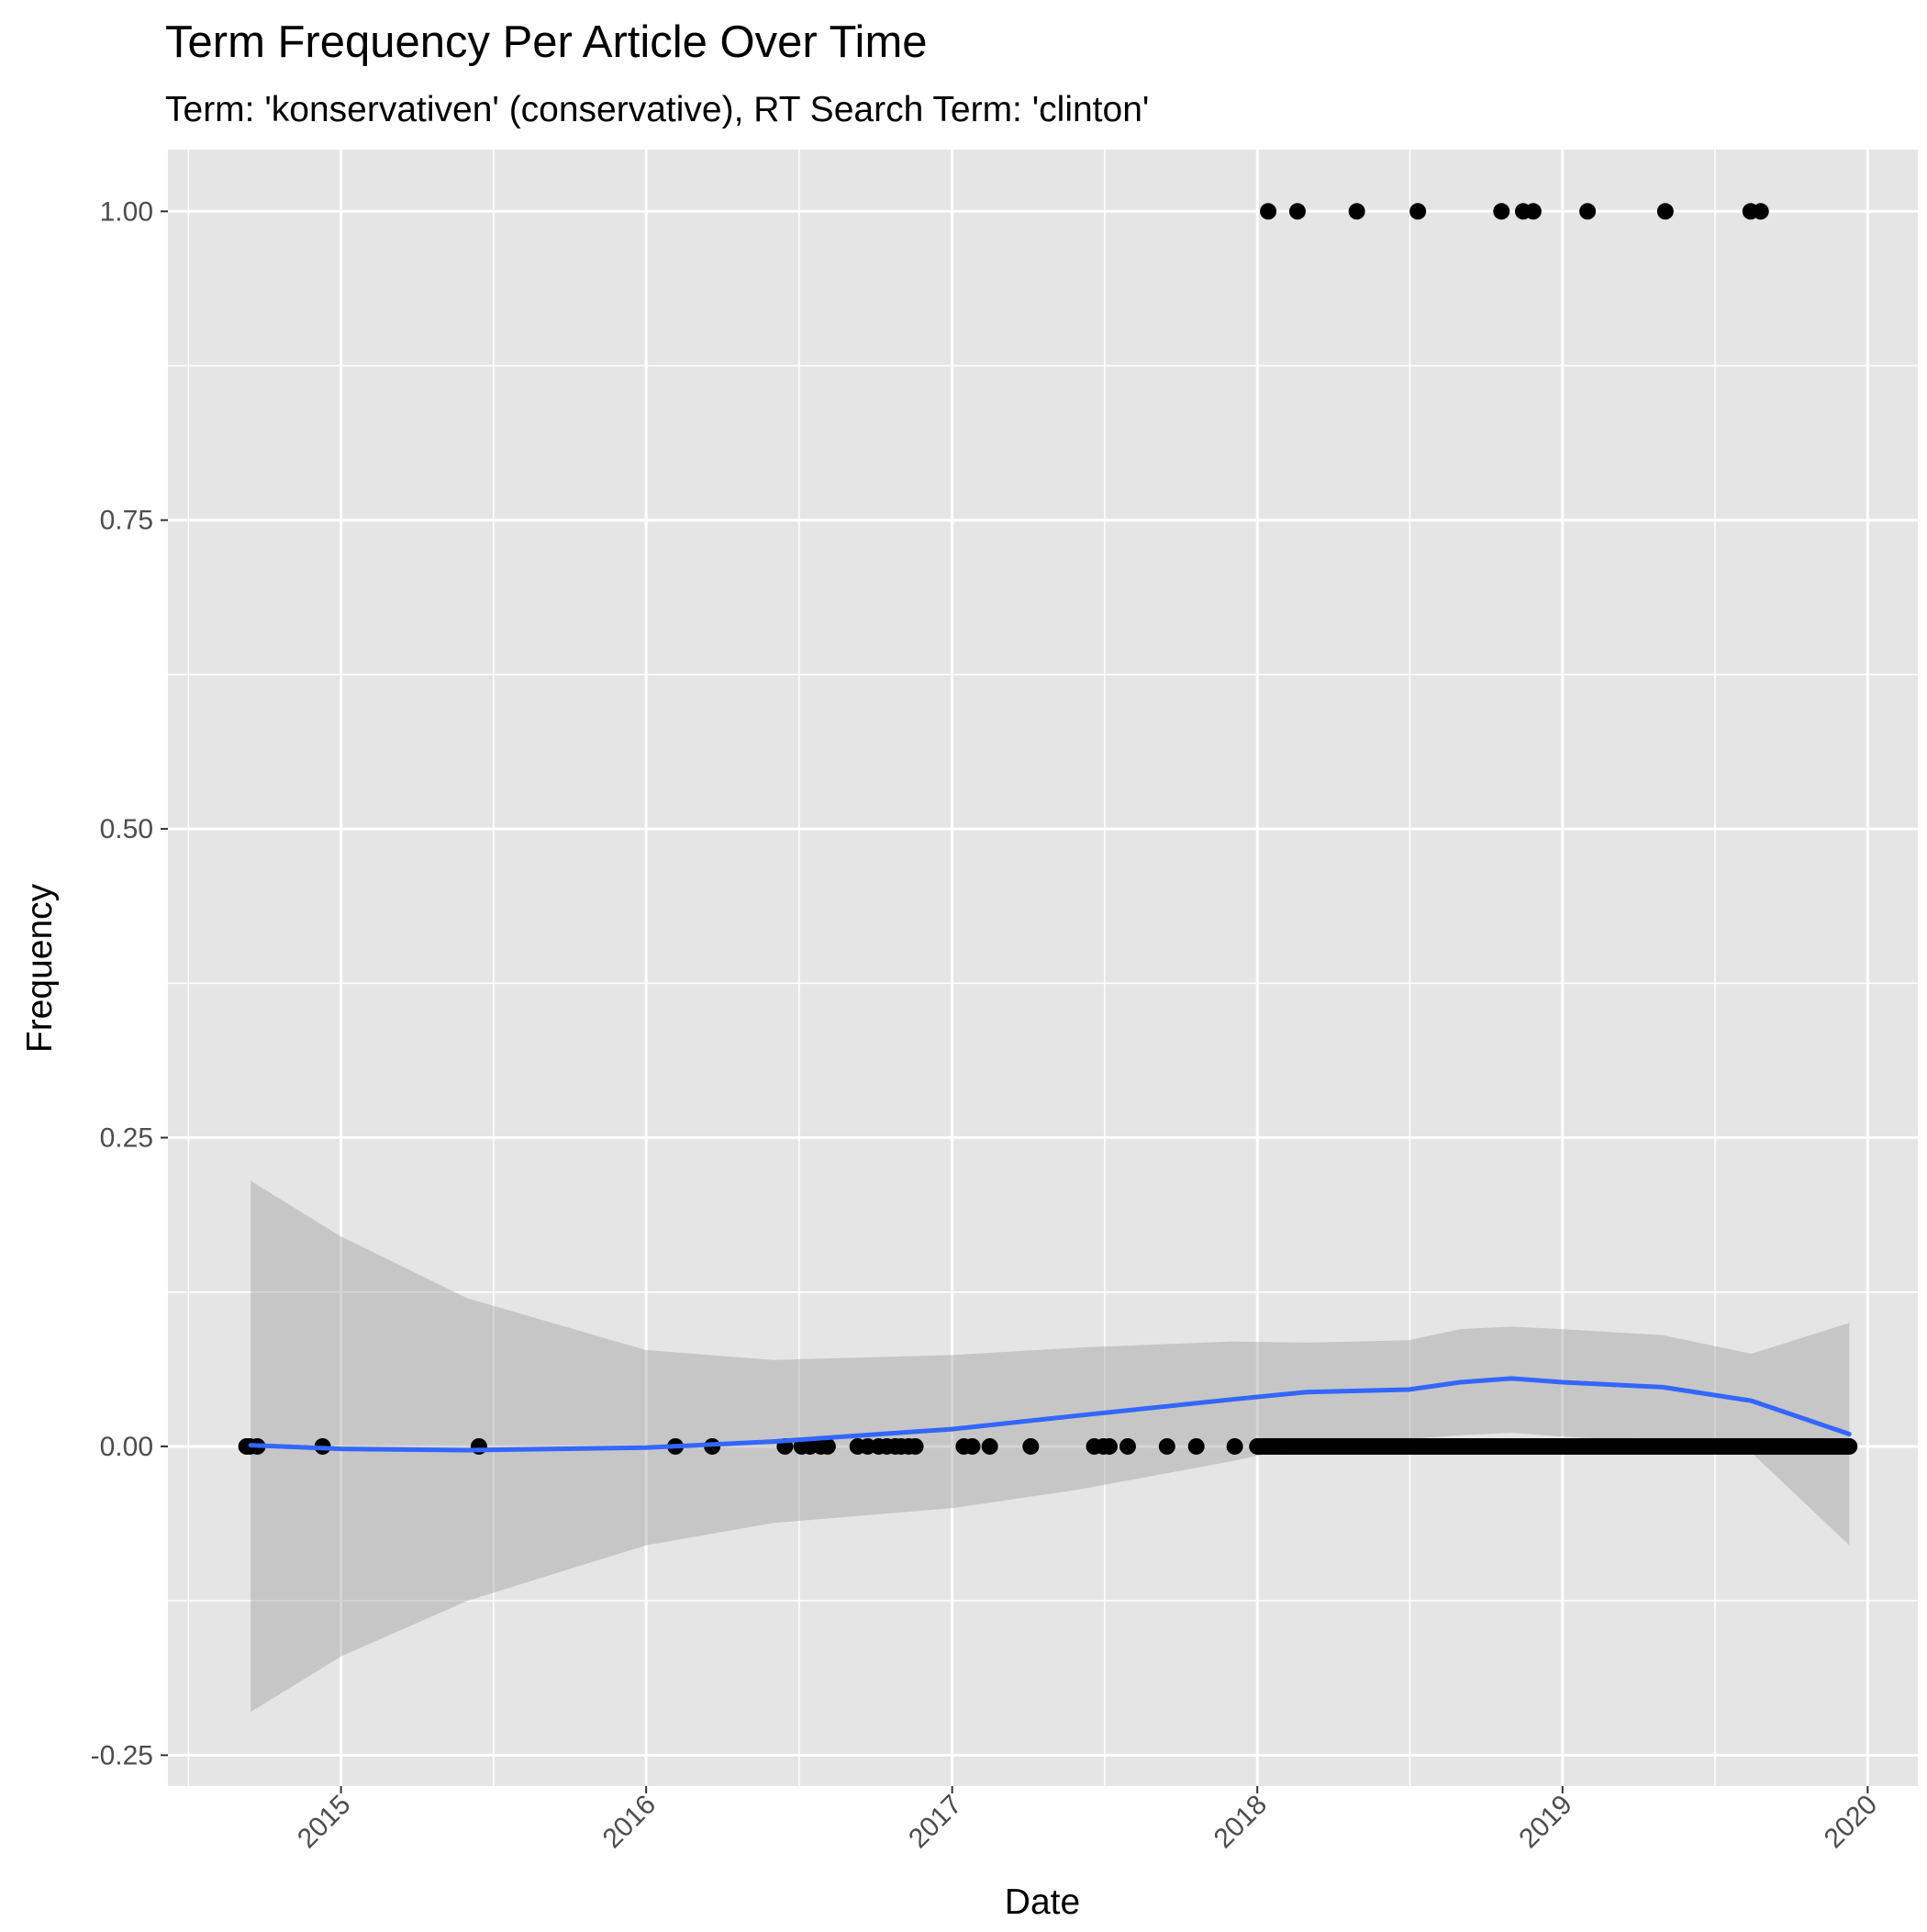 Image resolution: width=1927 pixels, height=1932 pixels. What do you see at coordinates (1241, 1822) in the screenshot?
I see `x-tick-label: 2018` at bounding box center [1241, 1822].